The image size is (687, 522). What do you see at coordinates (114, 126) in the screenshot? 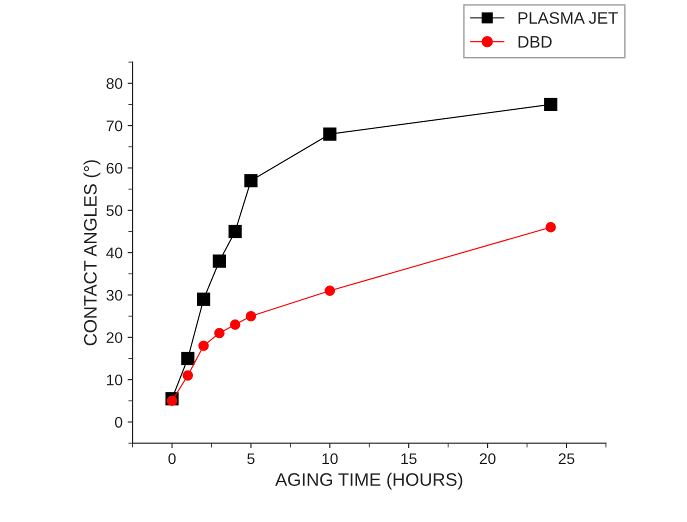
I see `y-tick-label: 70` at bounding box center [114, 126].